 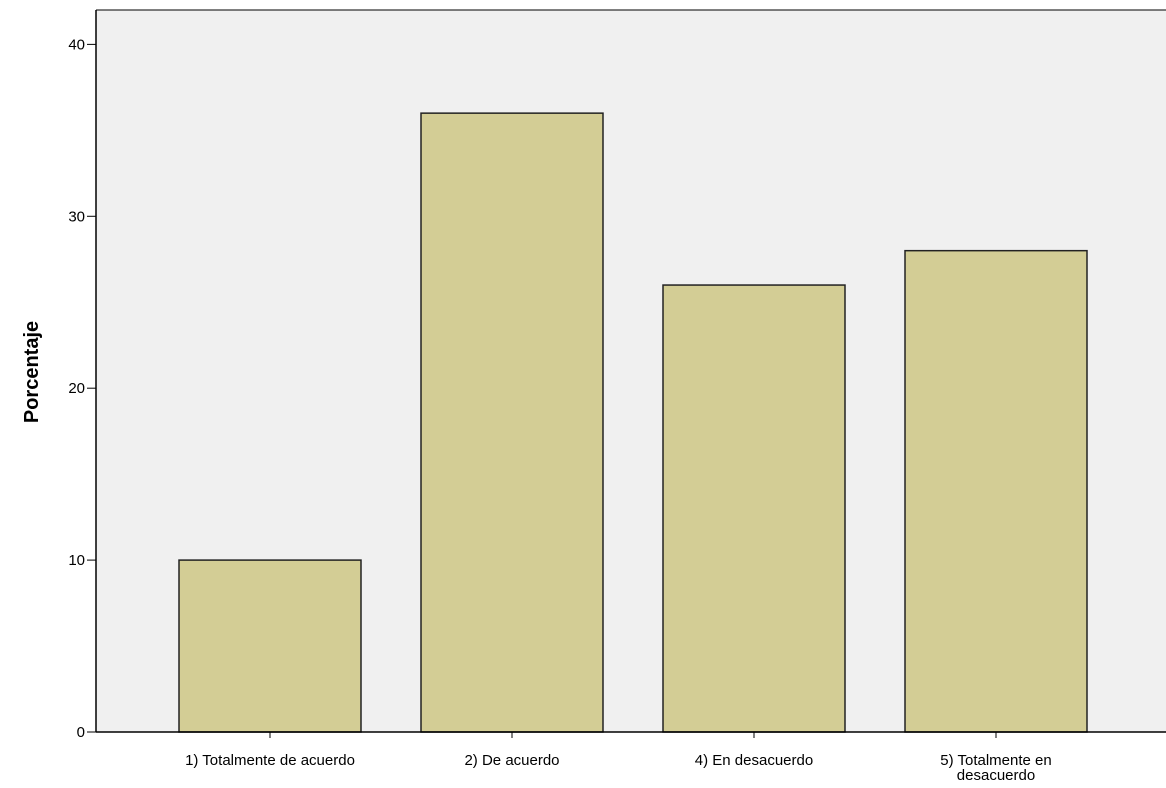 What do you see at coordinates (76, 560) in the screenshot?
I see `y-tick-label: 10` at bounding box center [76, 560].